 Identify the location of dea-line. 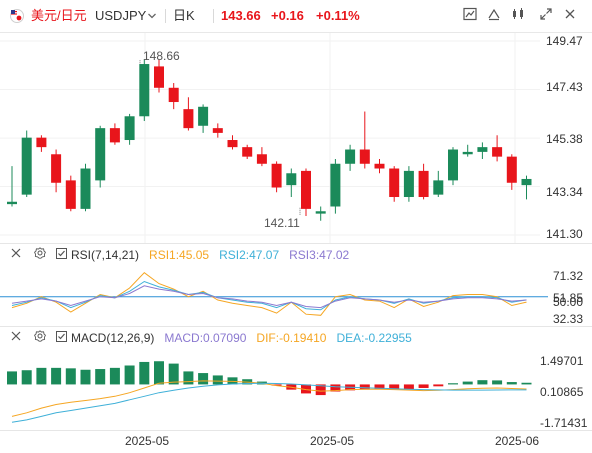
(269, 402).